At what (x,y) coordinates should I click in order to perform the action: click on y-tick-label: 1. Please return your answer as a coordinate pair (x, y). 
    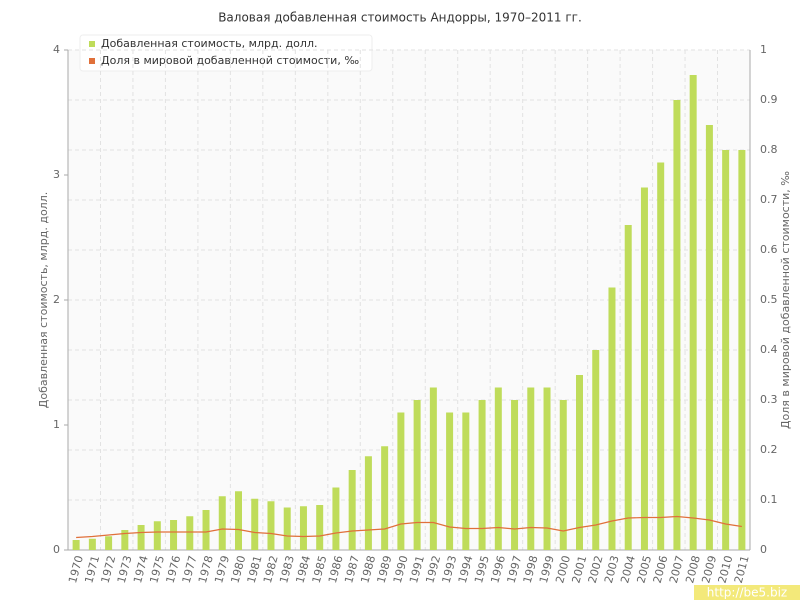
    Looking at the image, I should click on (56, 424).